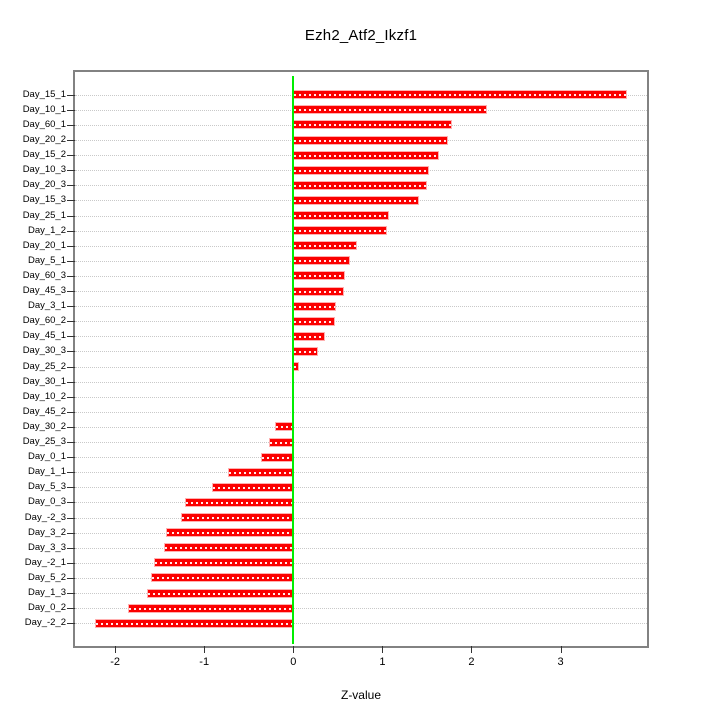  Describe the element at coordinates (45, 623) in the screenshot. I see `y-axis-label: Day_-2_2` at that location.